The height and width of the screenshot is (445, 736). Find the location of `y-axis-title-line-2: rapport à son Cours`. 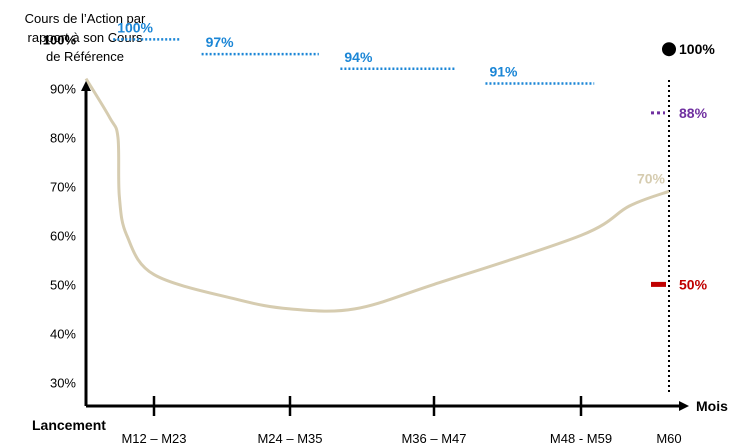

y-axis-title-line-2: rapport à son Cours is located at coordinates (85, 37).